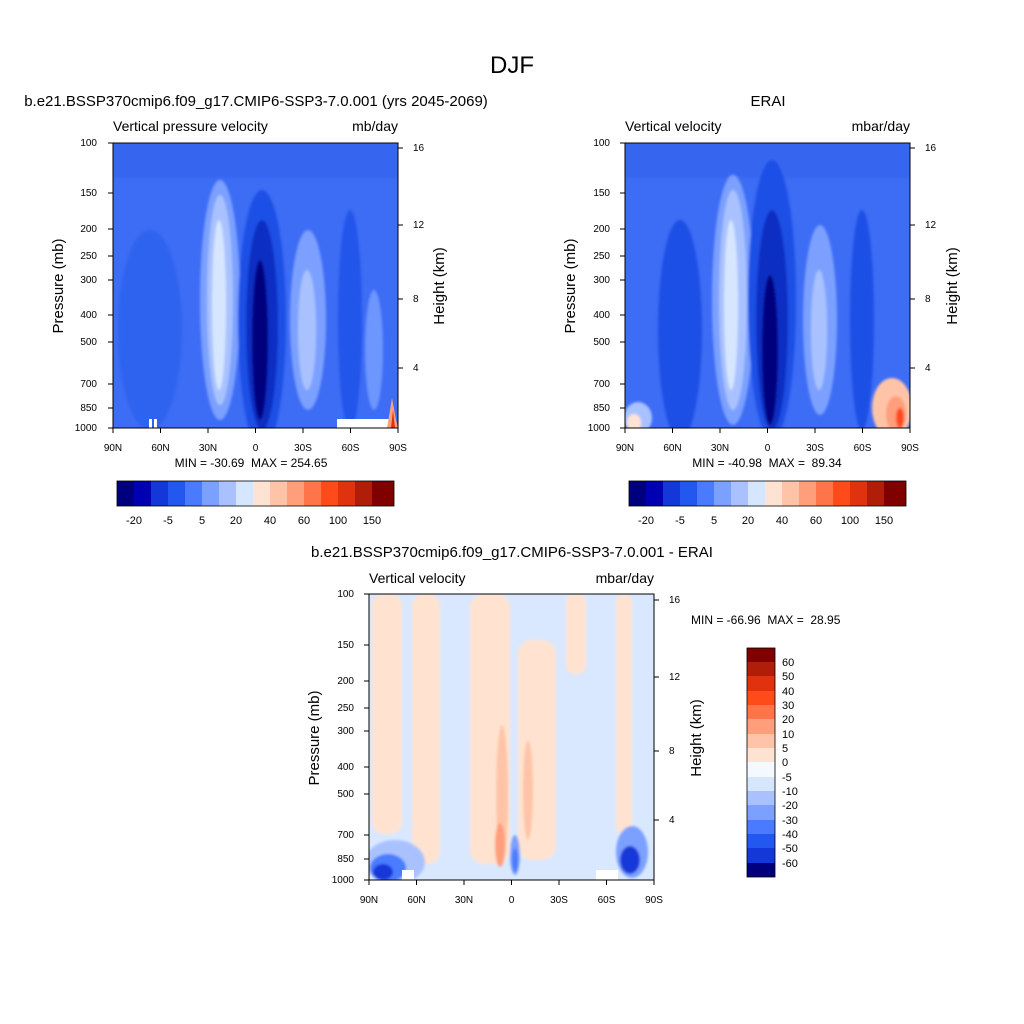 The height and width of the screenshot is (1024, 1024). What do you see at coordinates (767, 463) in the screenshot?
I see `panel-erai-stats: MIN = -40.98 MAX = 89.34` at bounding box center [767, 463].